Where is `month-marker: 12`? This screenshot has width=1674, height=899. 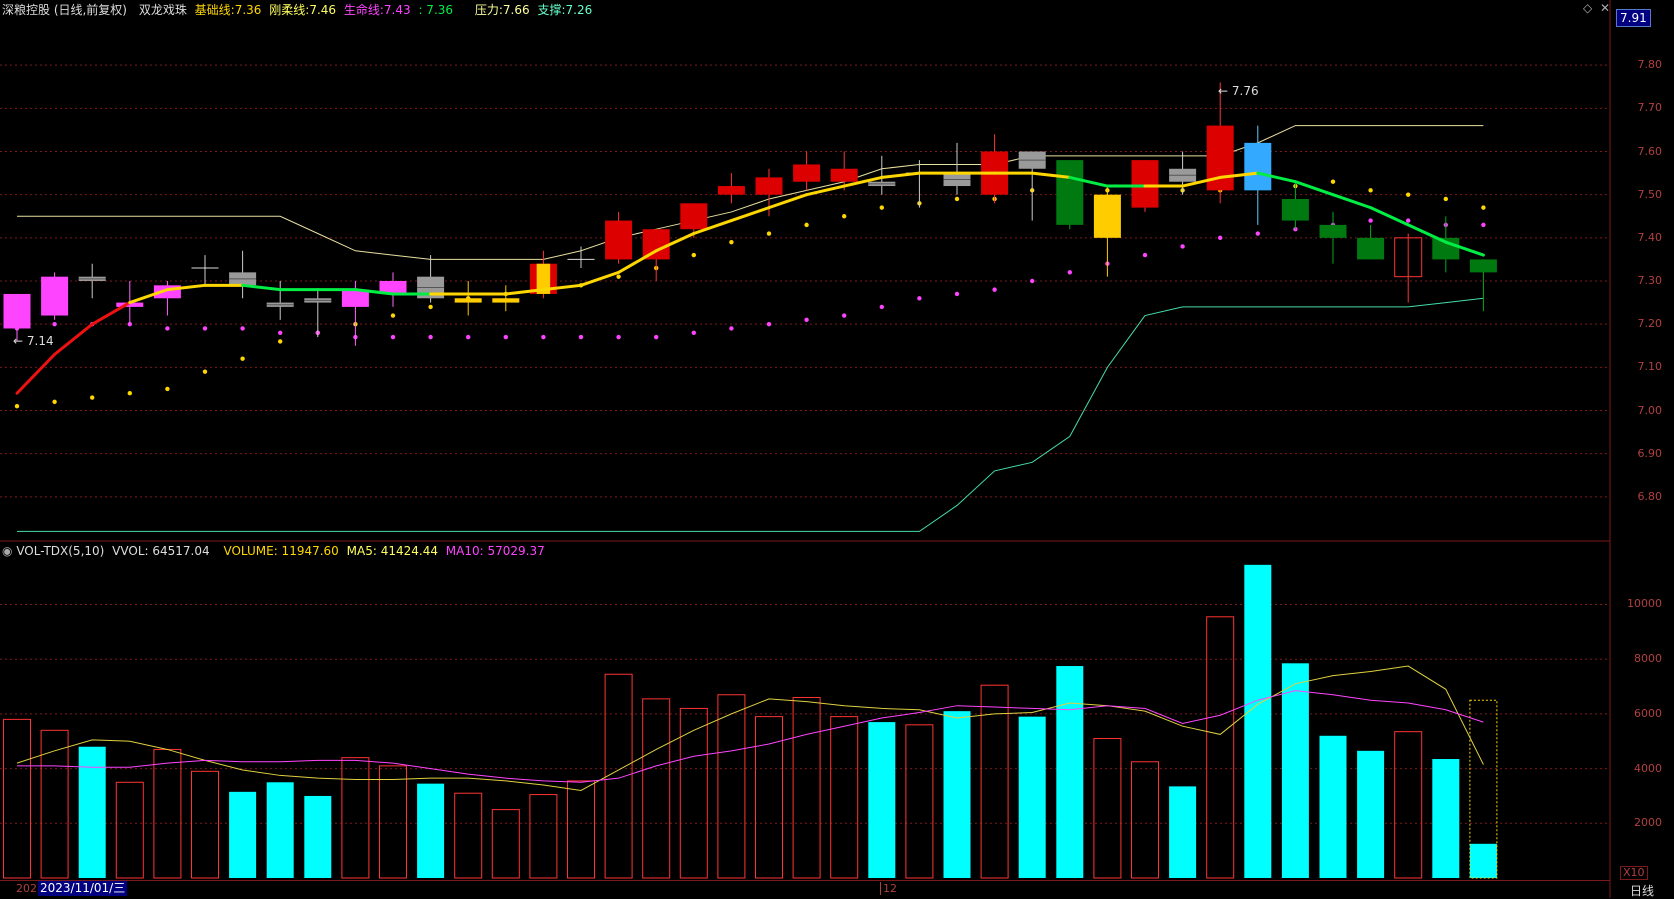 month-marker: 12 is located at coordinates (888, 888).